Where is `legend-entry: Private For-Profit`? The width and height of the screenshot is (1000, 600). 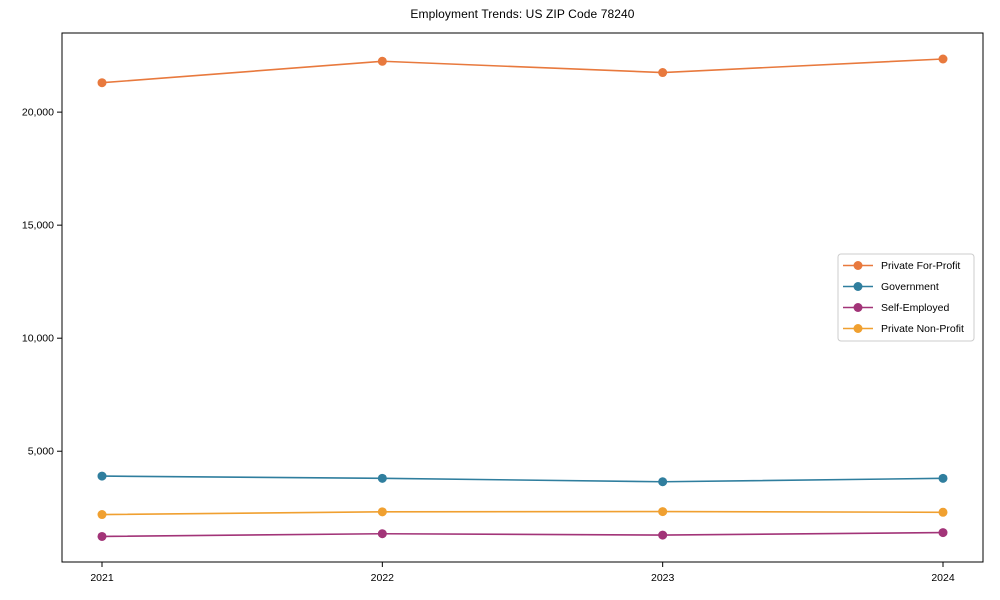
legend-entry: Private For-Profit is located at coordinates (901, 266).